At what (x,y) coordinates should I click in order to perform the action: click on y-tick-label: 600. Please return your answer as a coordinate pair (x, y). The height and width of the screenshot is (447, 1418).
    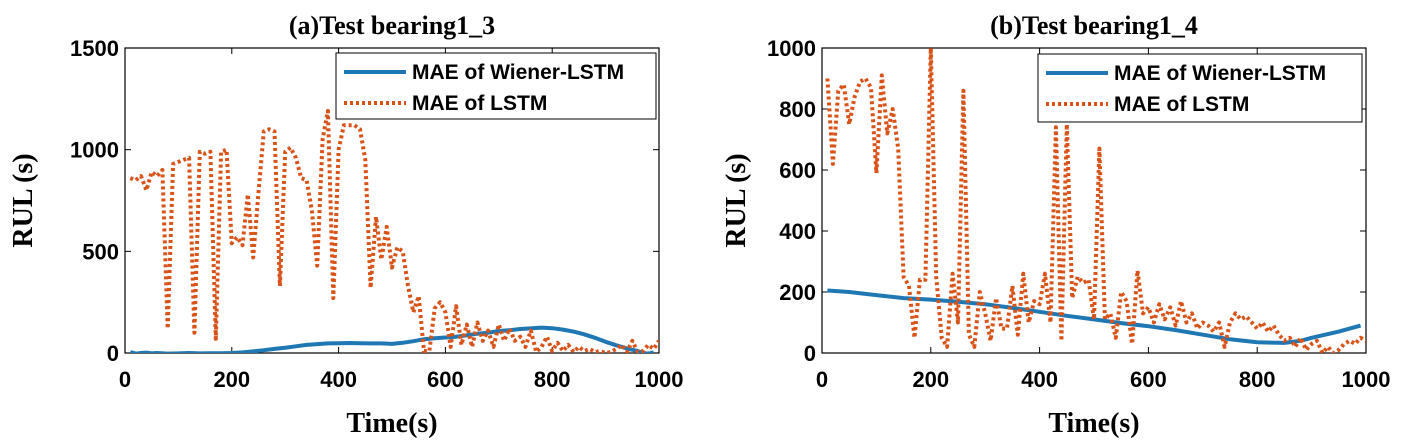
    Looking at the image, I should click on (797, 170).